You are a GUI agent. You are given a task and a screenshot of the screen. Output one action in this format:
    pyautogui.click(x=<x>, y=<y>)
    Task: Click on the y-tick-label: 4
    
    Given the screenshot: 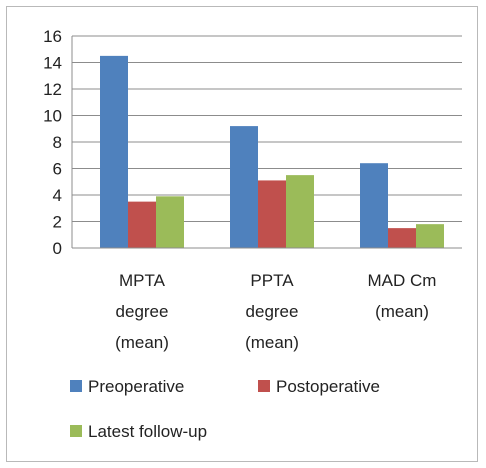 What is the action you would take?
    pyautogui.click(x=57, y=195)
    